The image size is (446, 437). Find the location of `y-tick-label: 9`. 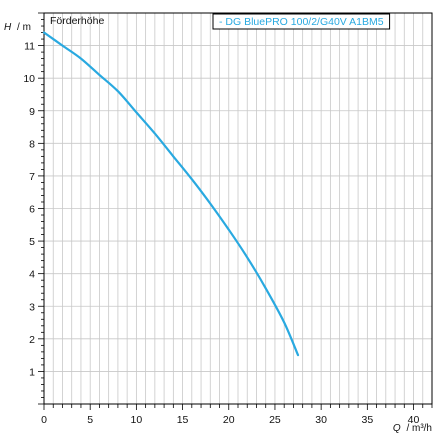

y-tick-label: 9 is located at coordinates (32, 112).